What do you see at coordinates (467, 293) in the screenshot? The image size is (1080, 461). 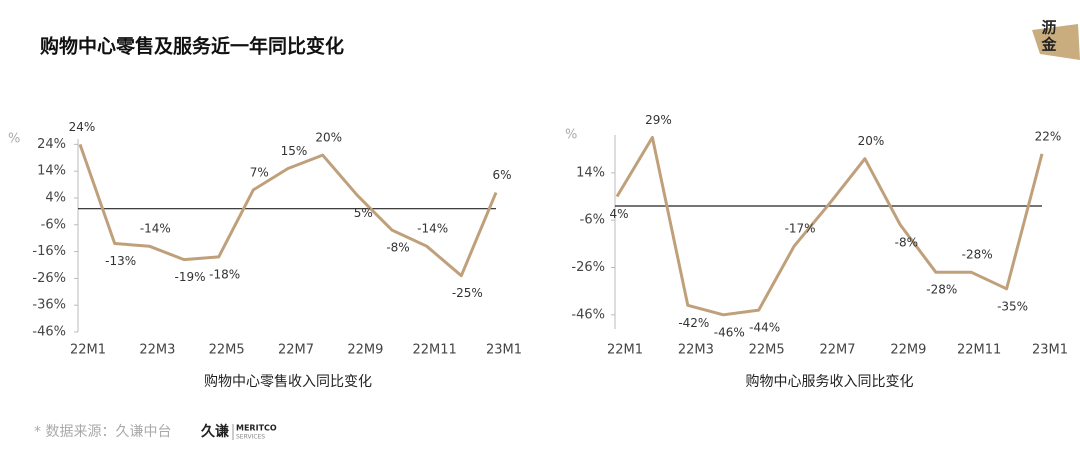 I see `value-label: -25%` at bounding box center [467, 293].